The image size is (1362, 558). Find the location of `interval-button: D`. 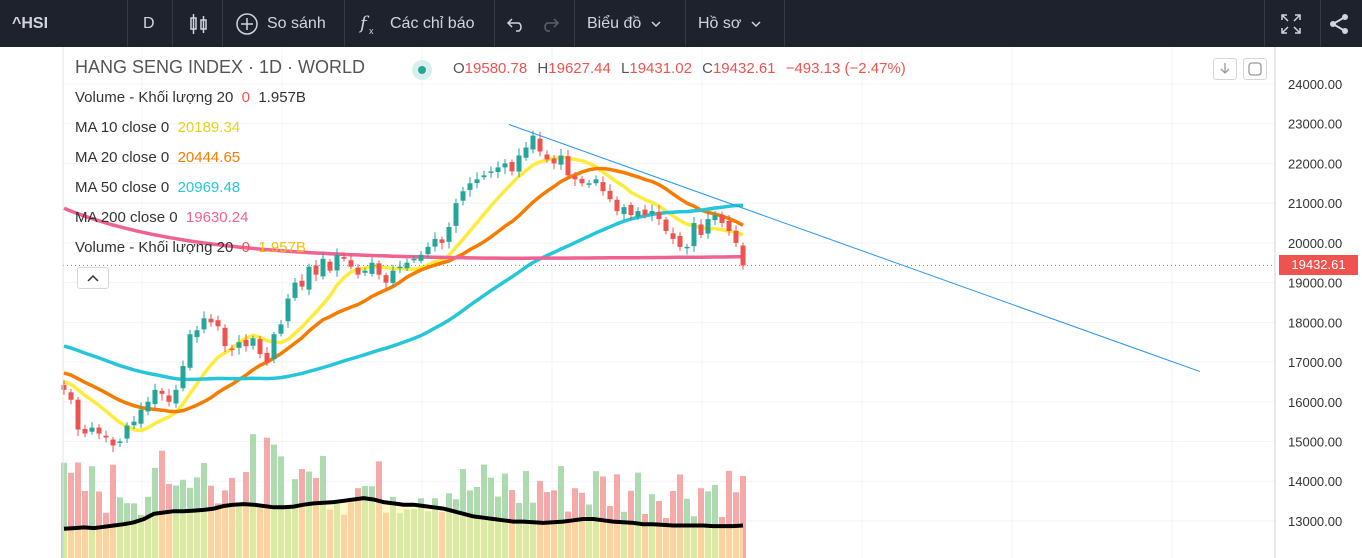

interval-button: D is located at coordinates (149, 23).